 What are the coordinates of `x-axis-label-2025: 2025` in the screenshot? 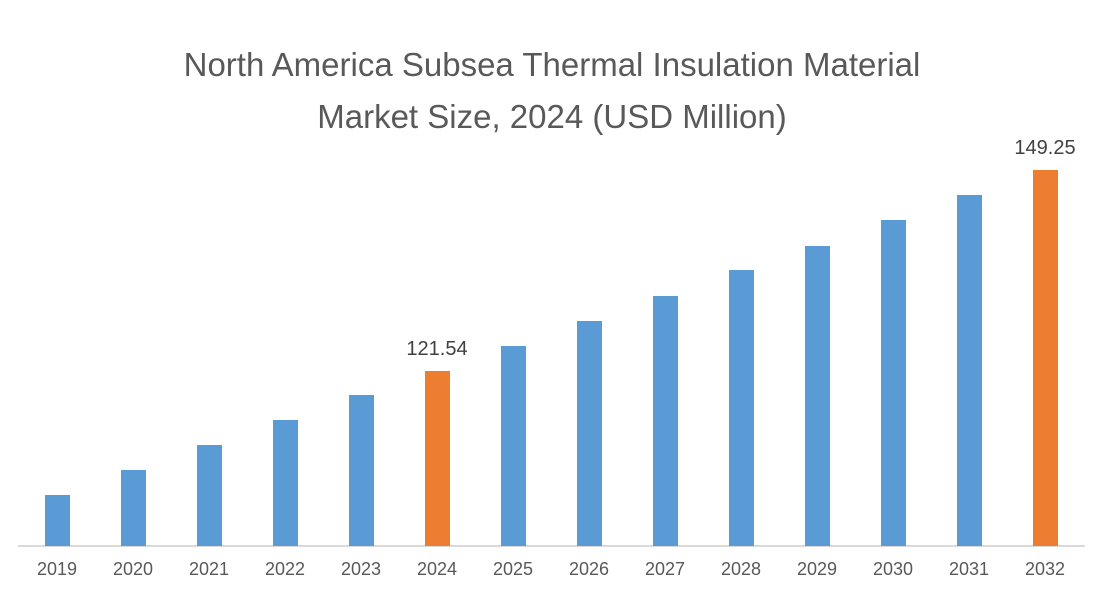 It's located at (513, 569).